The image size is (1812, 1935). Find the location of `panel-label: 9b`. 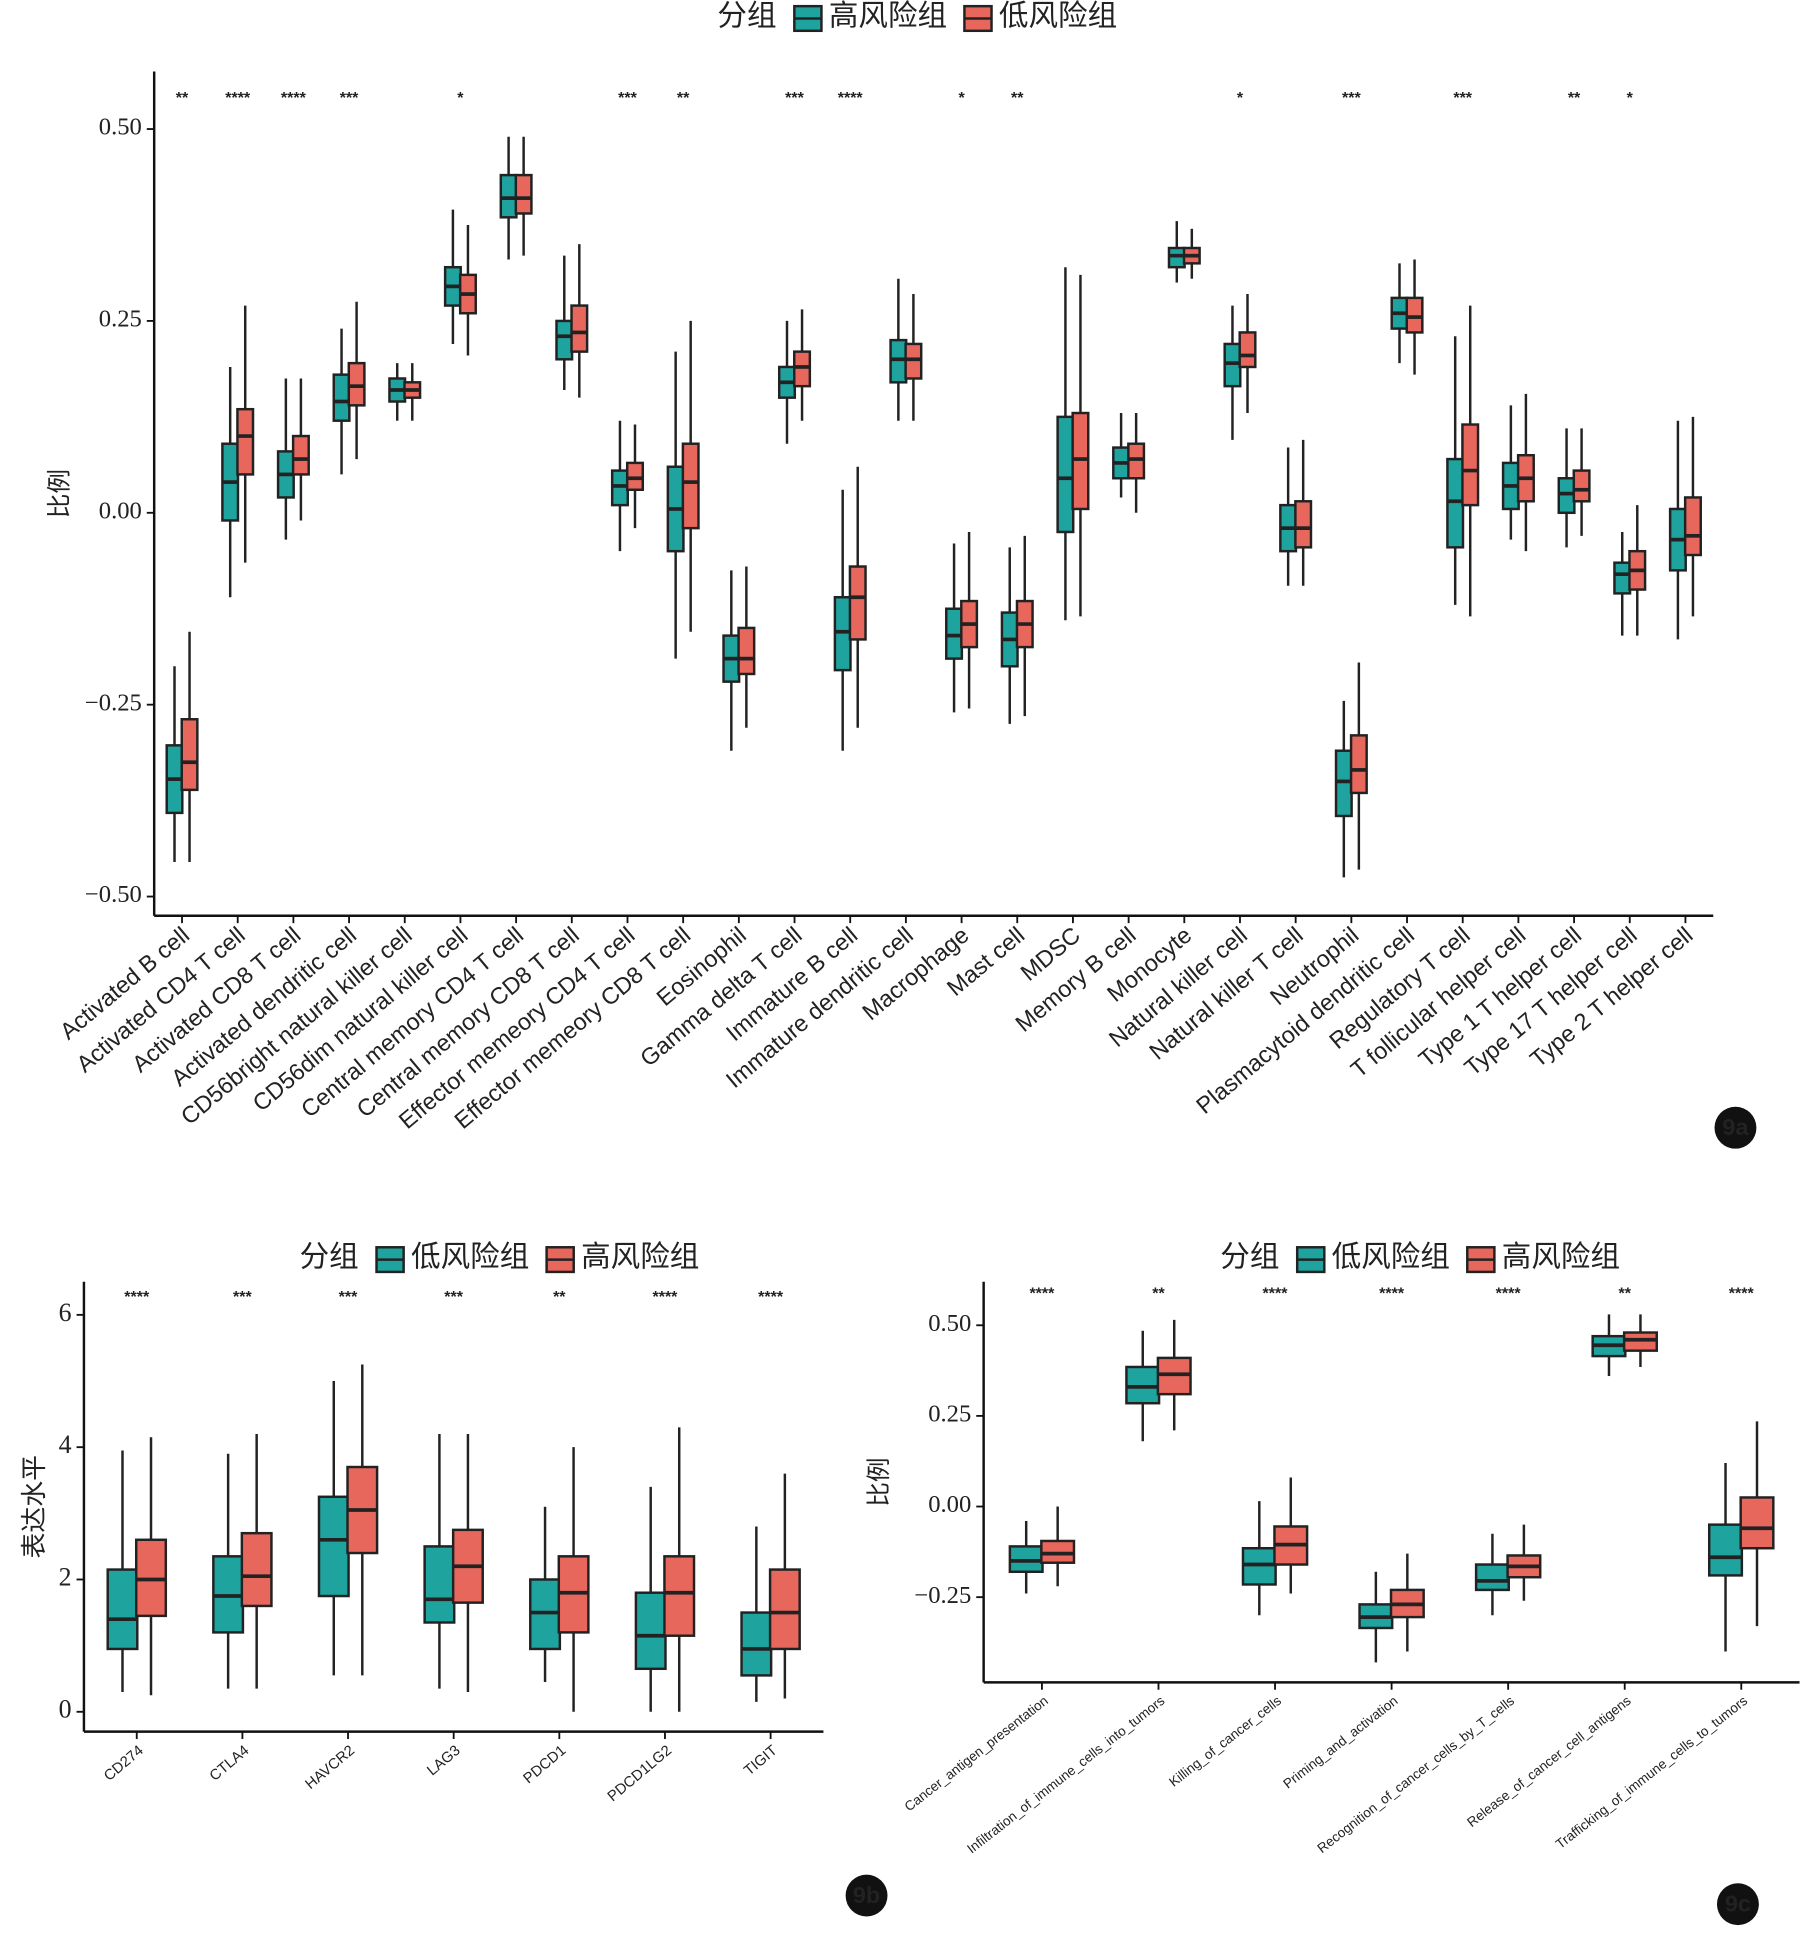

panel-label: 9b is located at coordinates (866, 1895).